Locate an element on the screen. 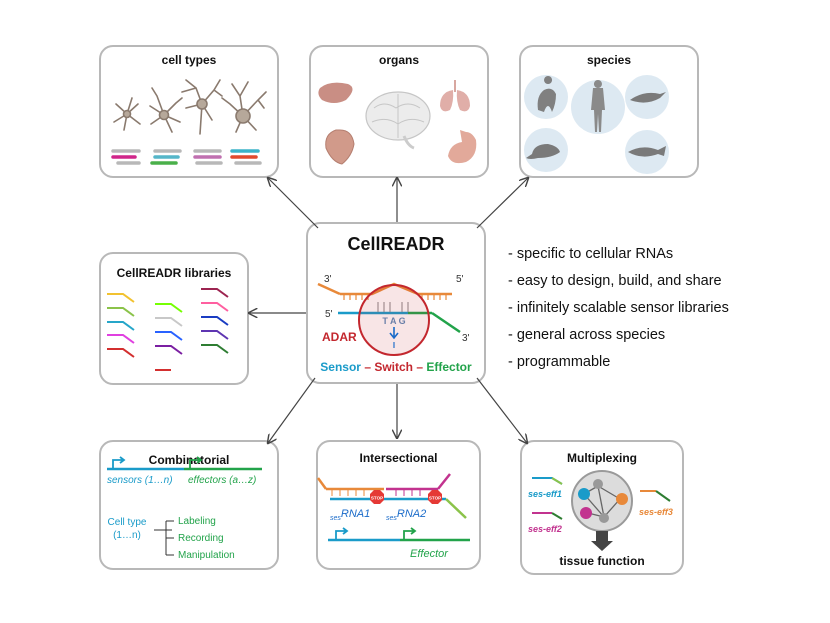 Image resolution: width=830 pixels, height=623 pixels. species-title: species is located at coordinates (609, 60).